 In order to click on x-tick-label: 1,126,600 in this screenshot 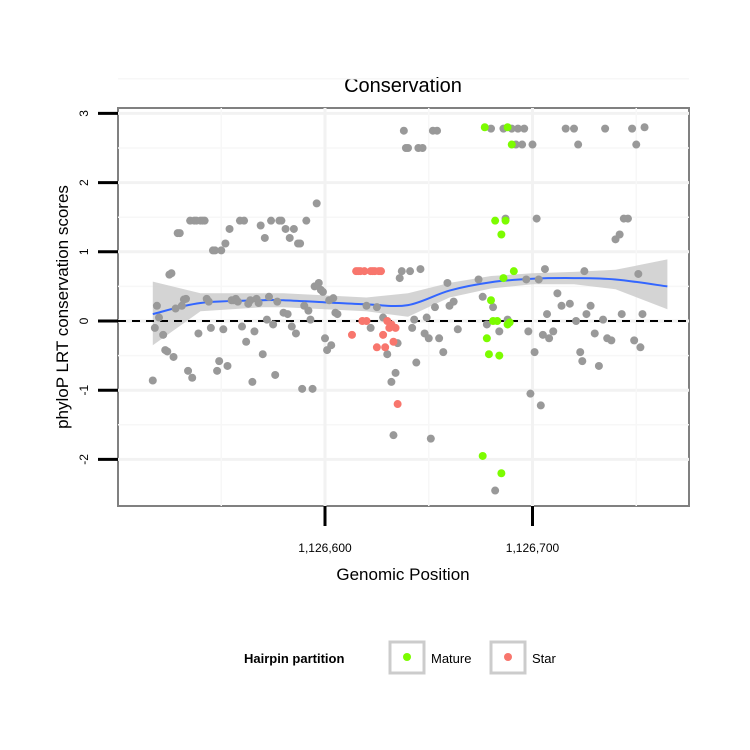, I will do `click(325, 548)`.